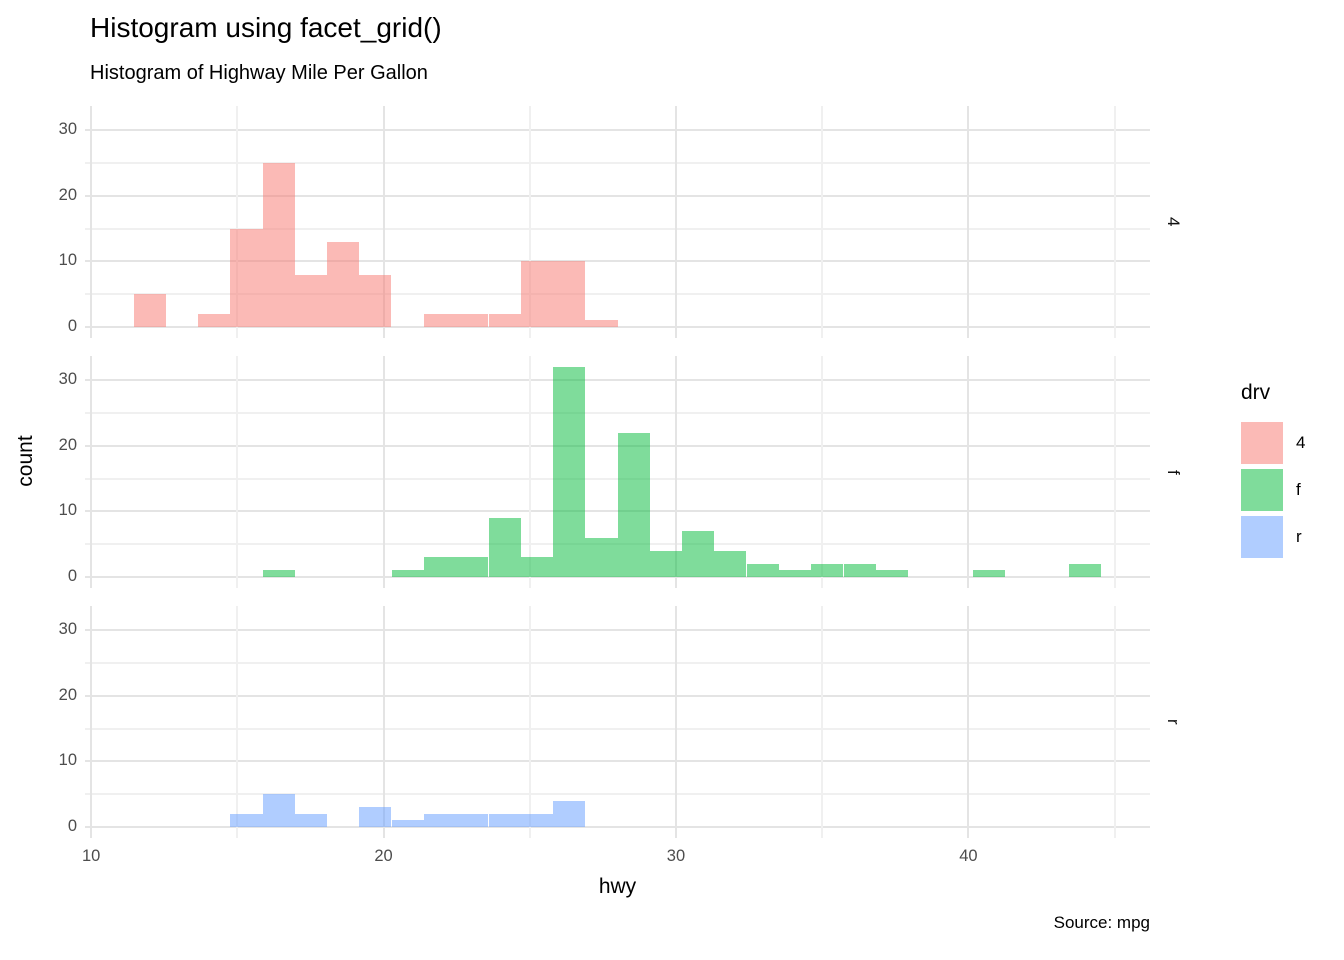 The width and height of the screenshot is (1344, 960). I want to click on facet-strip-r: r, so click(1173, 722).